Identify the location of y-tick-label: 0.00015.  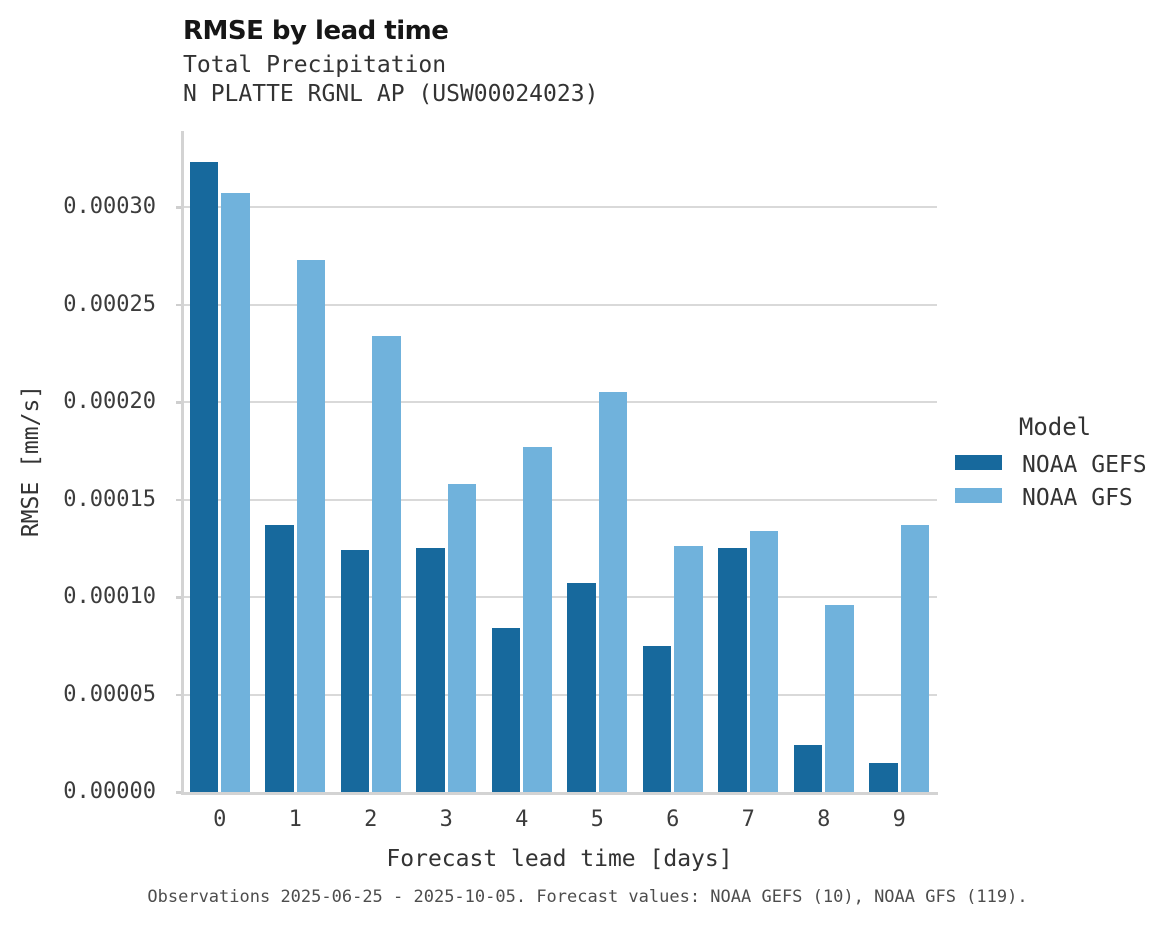
(109, 499).